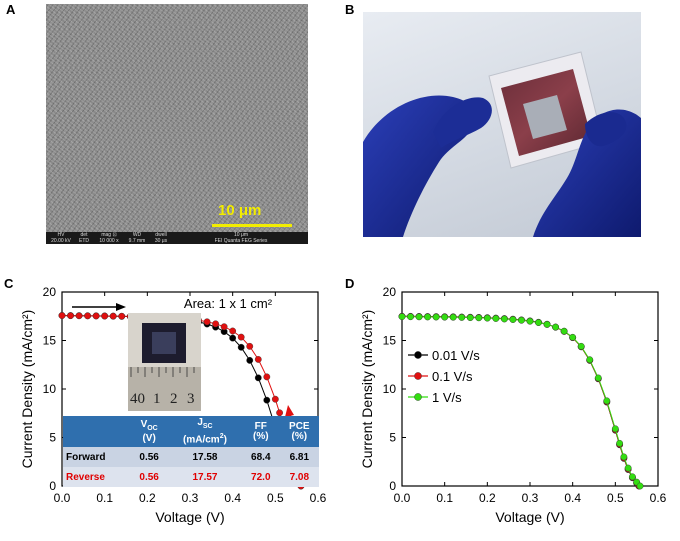 The width and height of the screenshot is (680, 541). Describe the element at coordinates (149, 432) in the screenshot. I see `table-header-voc: VOC (V)` at that location.